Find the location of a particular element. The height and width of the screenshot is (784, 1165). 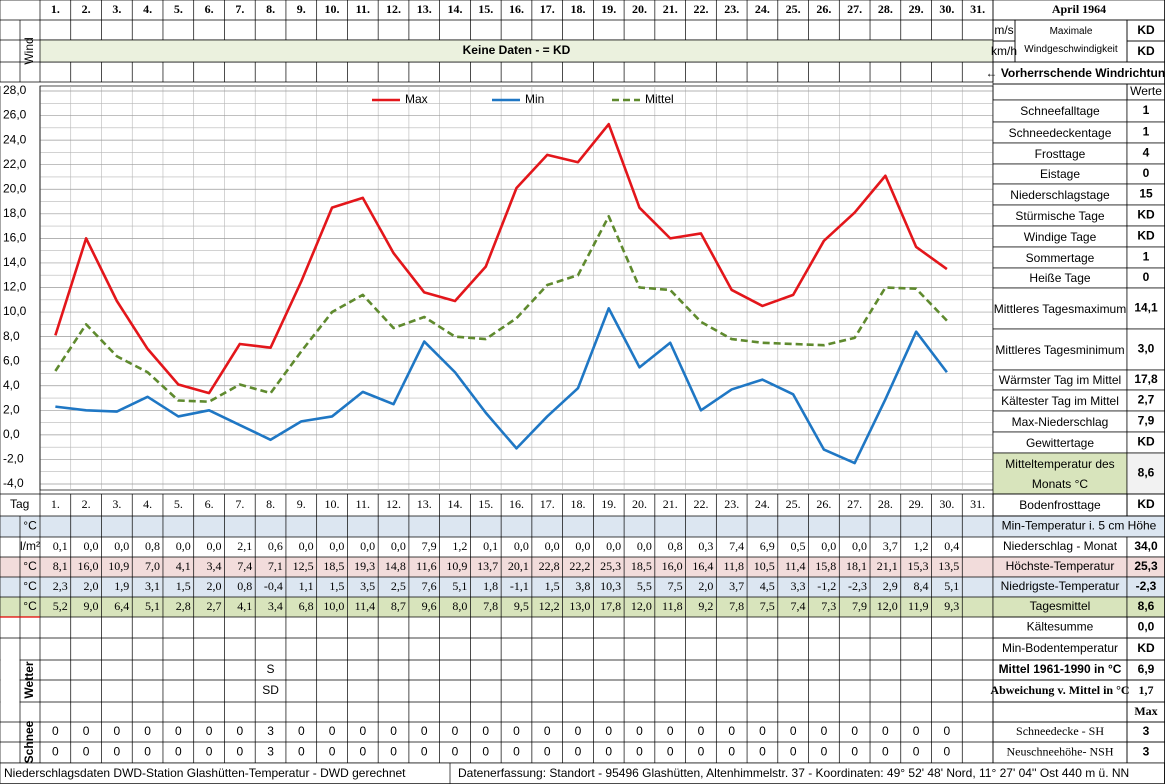

stat-label-box: Kältester Tag im Mittel is located at coordinates (1060, 400).